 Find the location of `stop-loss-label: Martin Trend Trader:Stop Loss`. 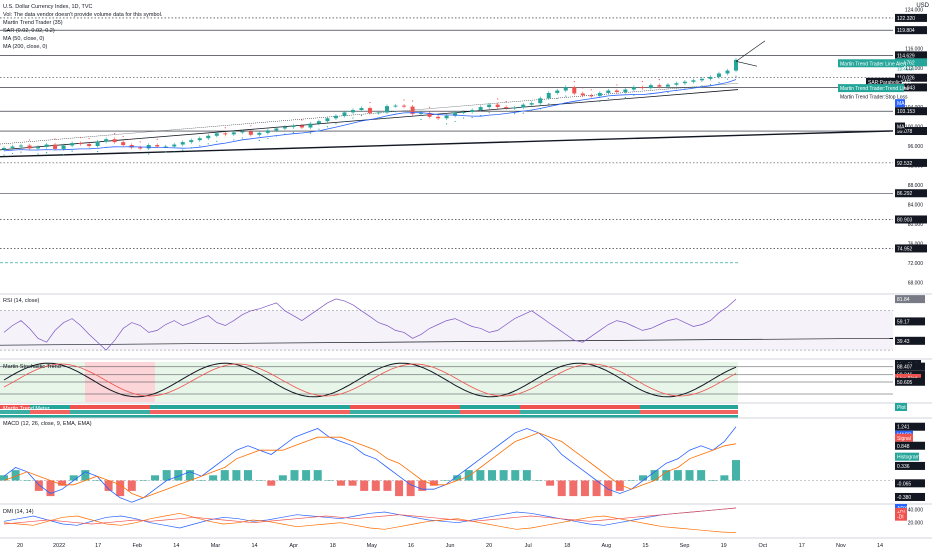

stop-loss-label: Martin Trend Trader:Stop Loss is located at coordinates (874, 97).